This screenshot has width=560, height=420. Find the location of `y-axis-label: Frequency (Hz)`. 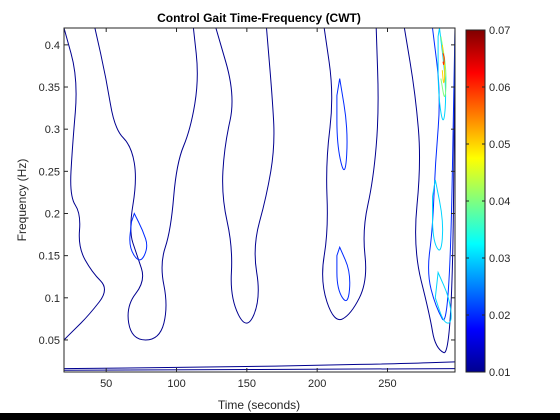

y-axis-label: Frequency (Hz) is located at coordinates (22, 200).